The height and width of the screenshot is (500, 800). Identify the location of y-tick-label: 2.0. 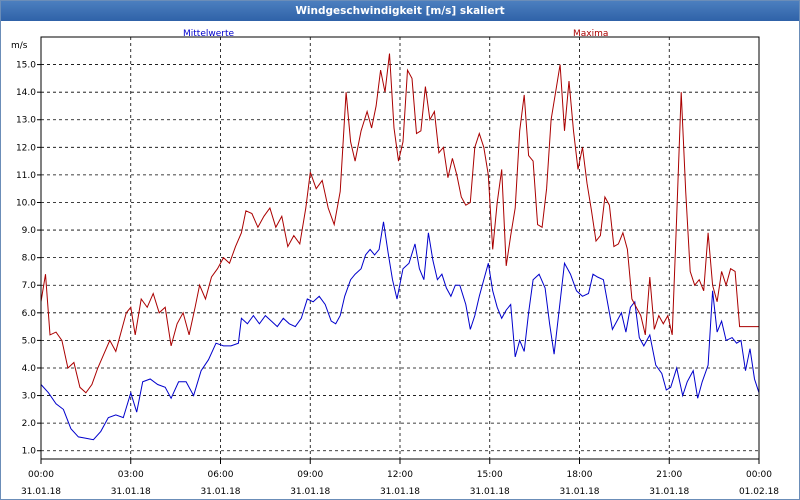
(29, 424).